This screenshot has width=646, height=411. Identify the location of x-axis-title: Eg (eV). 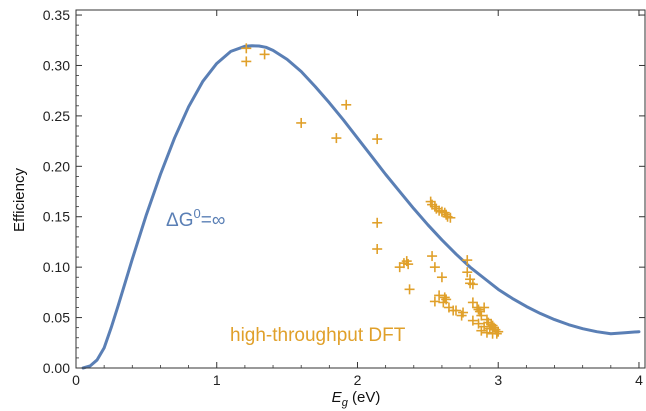
(356, 399).